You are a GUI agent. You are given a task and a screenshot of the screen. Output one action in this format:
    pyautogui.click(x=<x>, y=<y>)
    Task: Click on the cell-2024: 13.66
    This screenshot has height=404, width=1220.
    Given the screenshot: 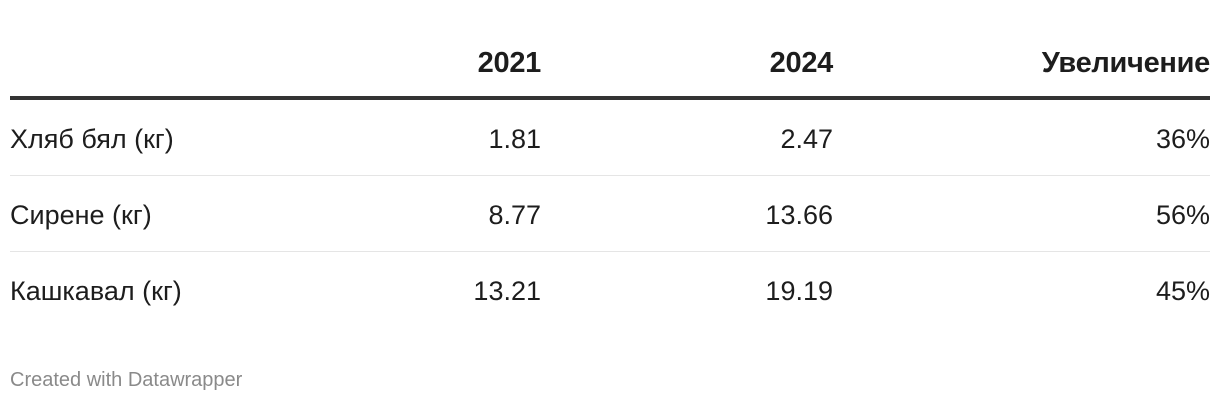 What is the action you would take?
    pyautogui.click(x=799, y=215)
    